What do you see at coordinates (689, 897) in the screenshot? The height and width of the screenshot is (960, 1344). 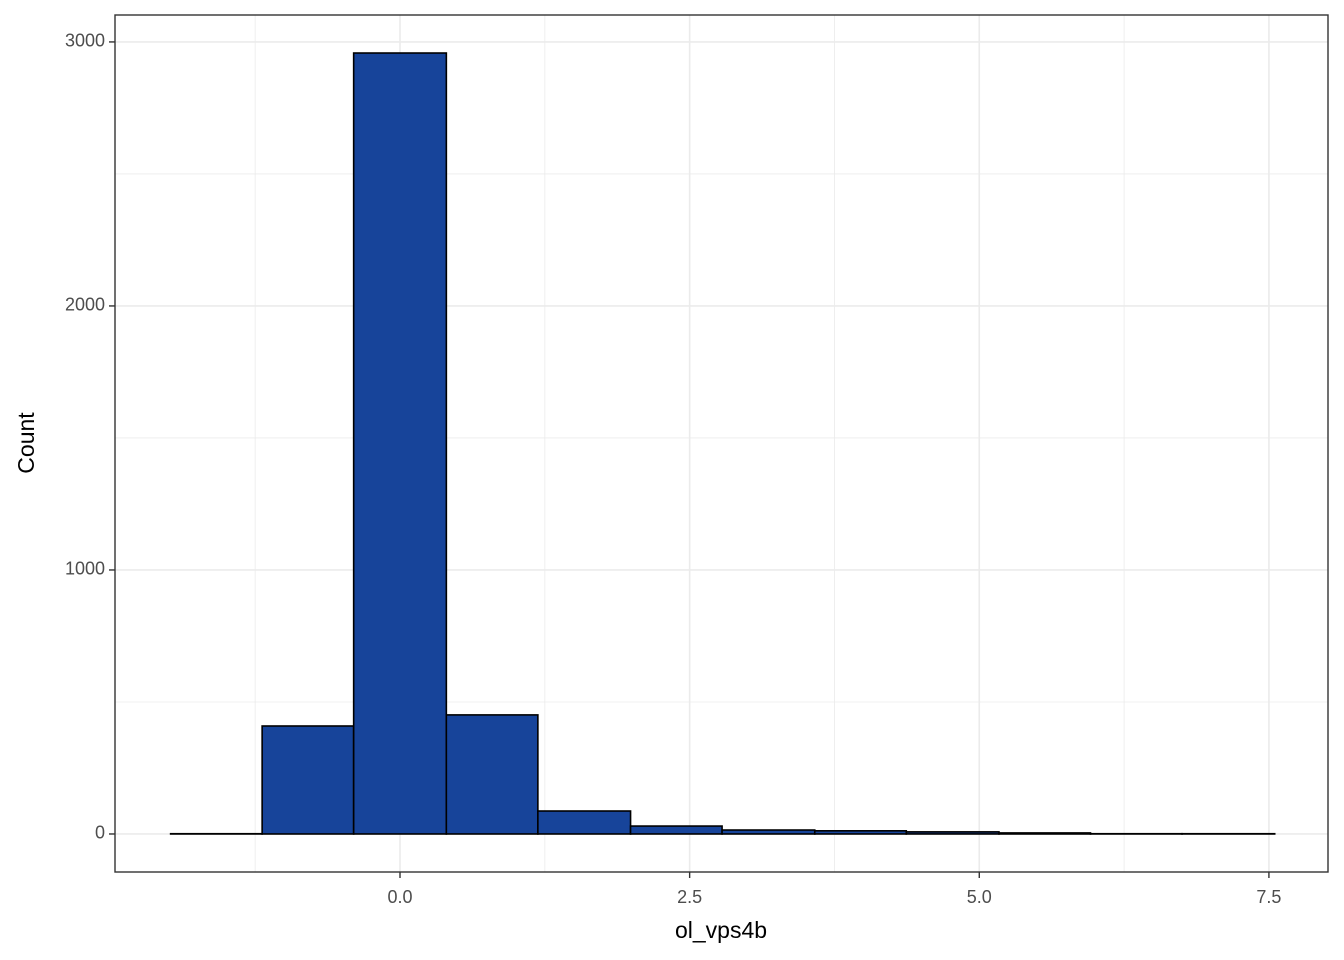 I see `x-tick-label: 2.5` at bounding box center [689, 897].